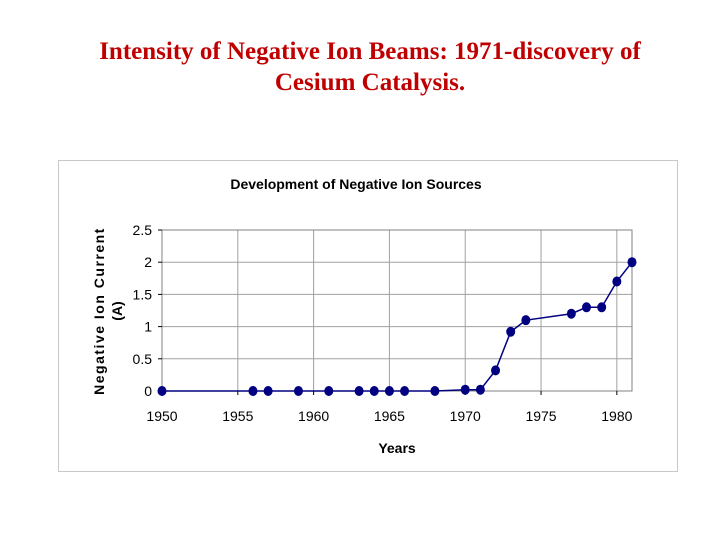 This screenshot has width=720, height=540. I want to click on x-tick-label: 1980, so click(616, 416).